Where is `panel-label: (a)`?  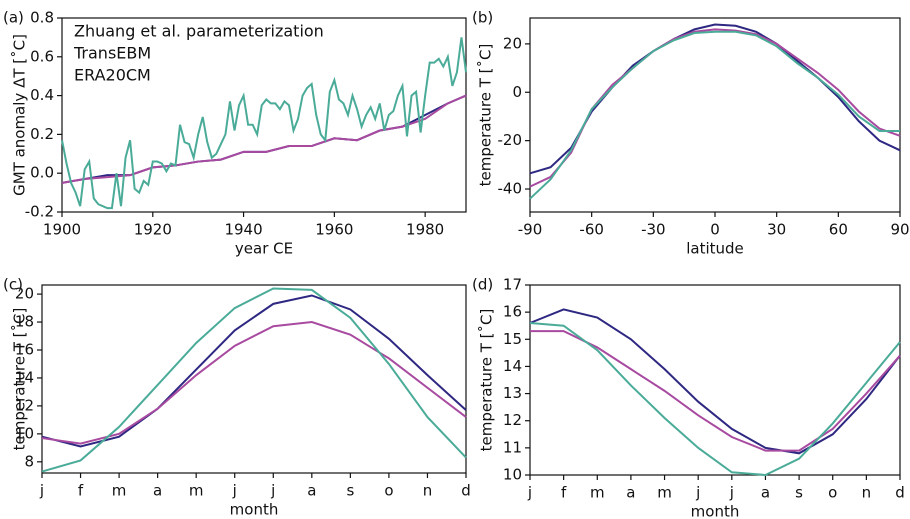 panel-label: (a) is located at coordinates (13, 18).